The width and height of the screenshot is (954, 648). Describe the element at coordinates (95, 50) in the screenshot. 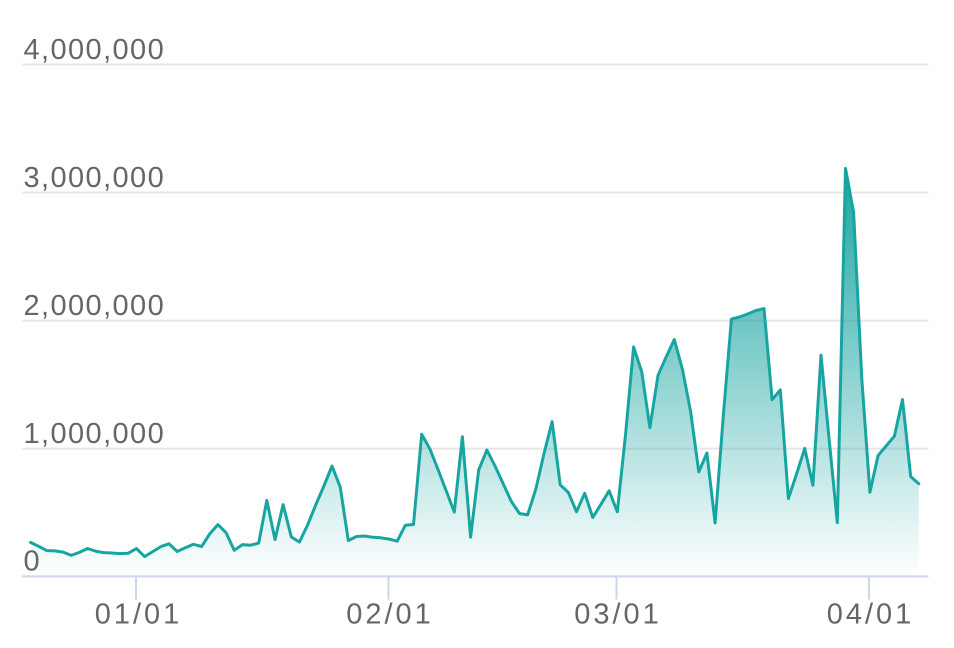

I see `svg-text: 4,000,000` at that location.